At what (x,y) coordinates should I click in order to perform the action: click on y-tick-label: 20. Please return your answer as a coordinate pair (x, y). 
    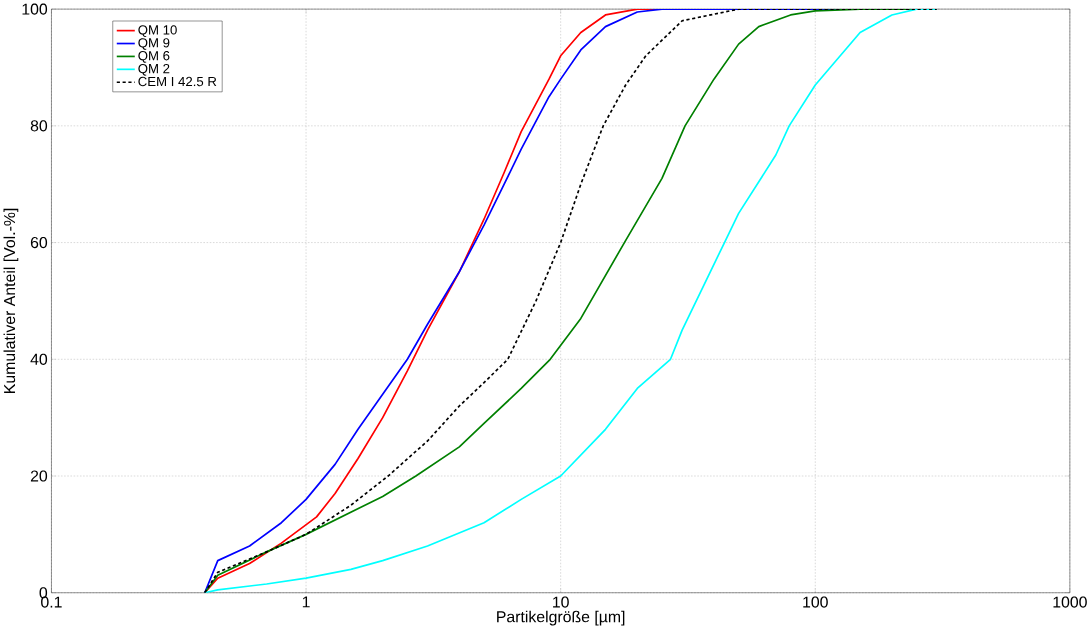
    Looking at the image, I should click on (39, 476).